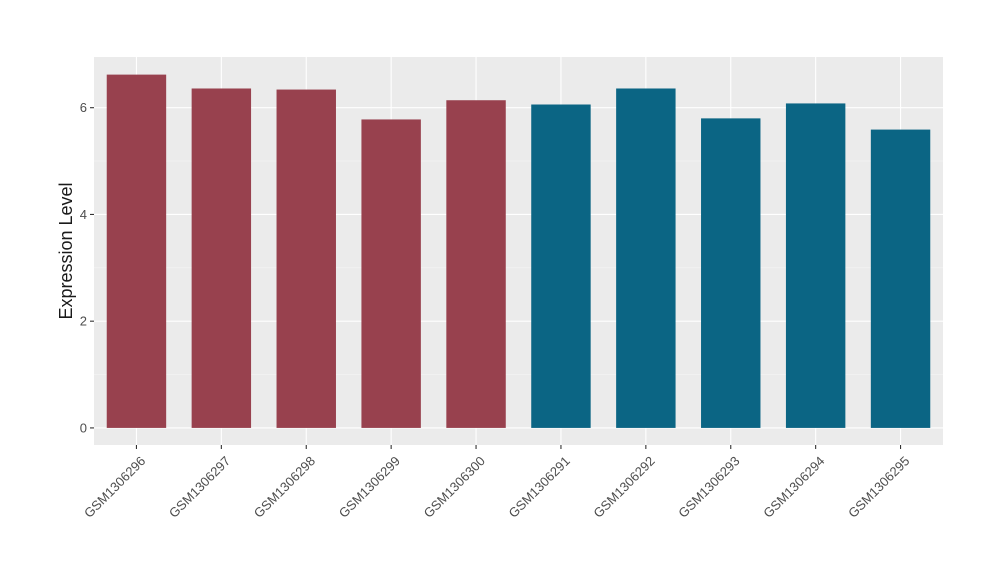 This screenshot has width=1000, height=585. What do you see at coordinates (708, 486) in the screenshot?
I see `x-tick-label: GSM1306293` at bounding box center [708, 486].